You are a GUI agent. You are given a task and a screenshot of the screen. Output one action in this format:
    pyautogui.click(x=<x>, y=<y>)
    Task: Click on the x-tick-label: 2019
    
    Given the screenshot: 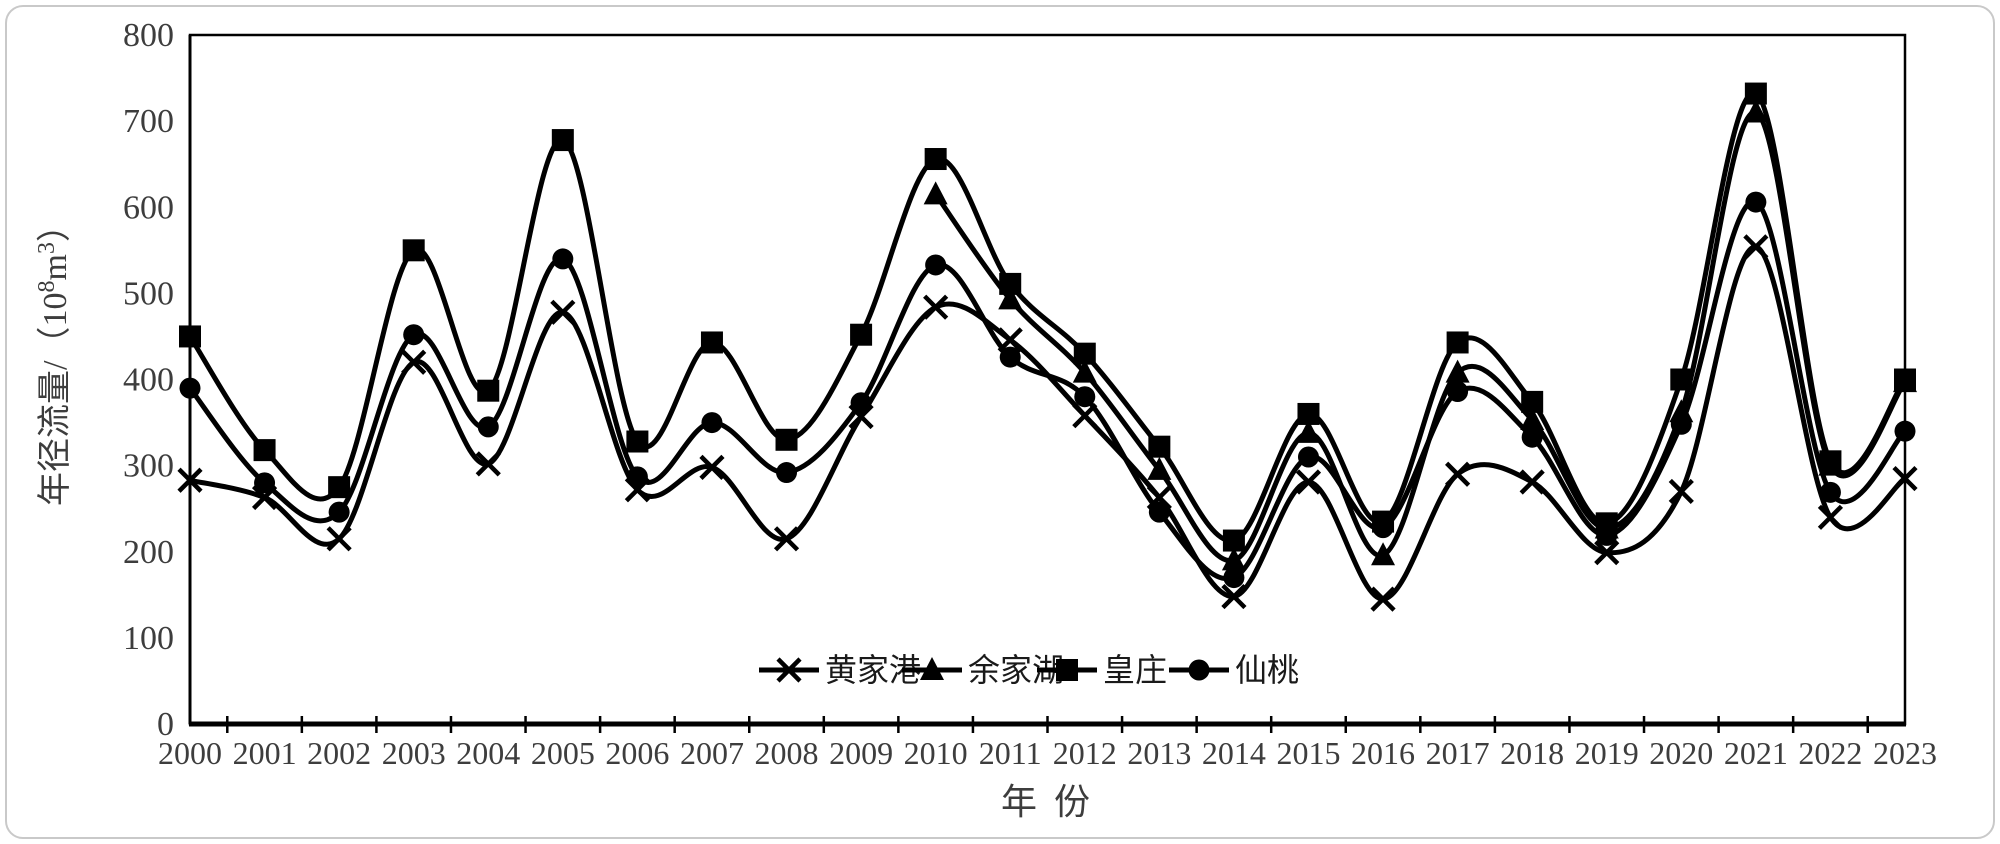 What is the action you would take?
    pyautogui.click(x=1607, y=753)
    